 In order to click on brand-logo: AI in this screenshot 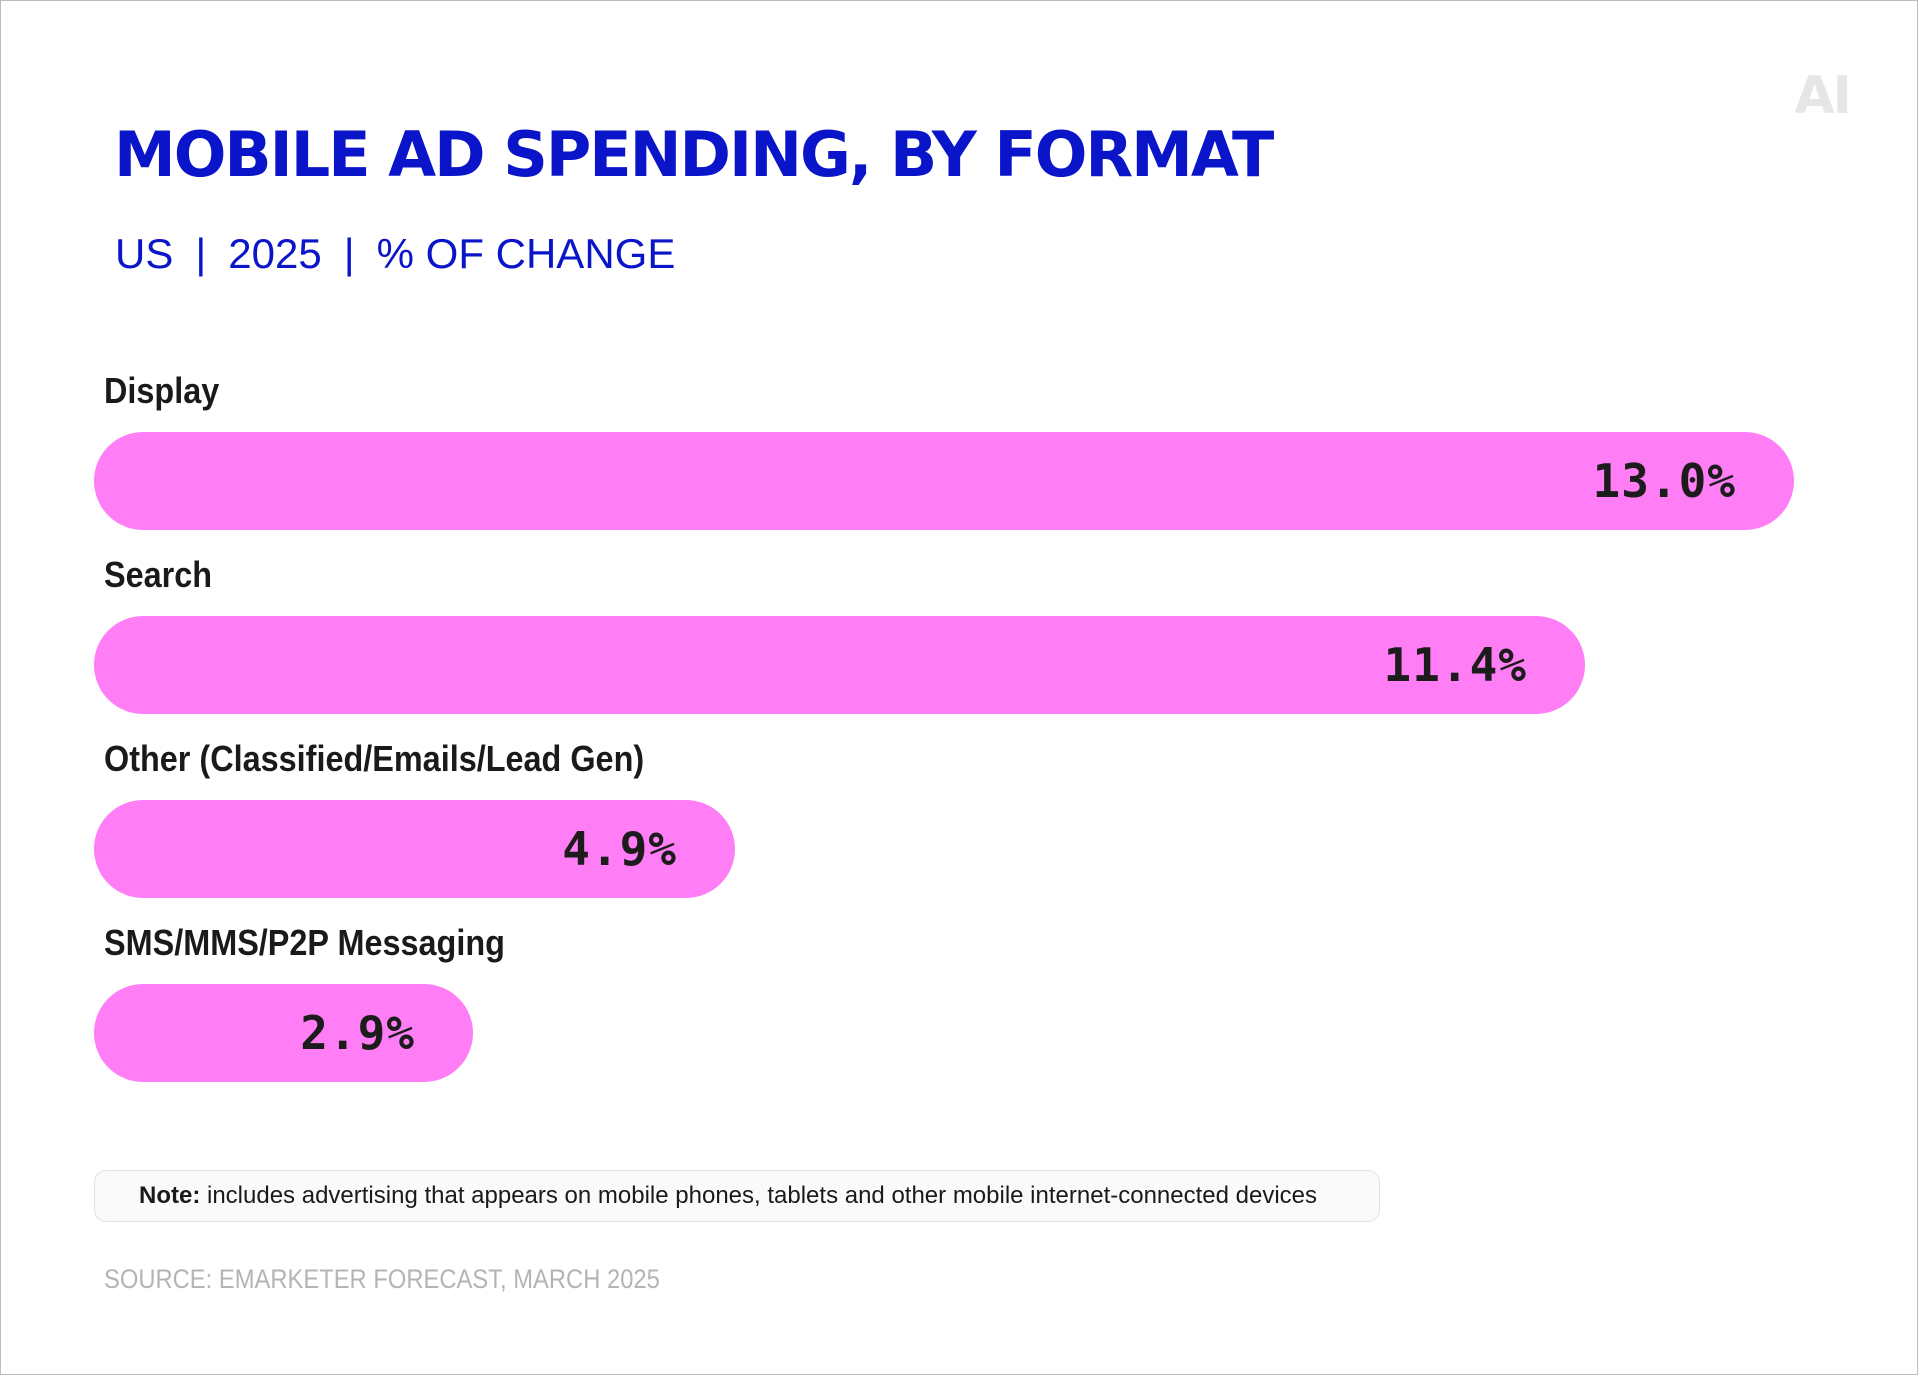, I will do `click(1823, 96)`.